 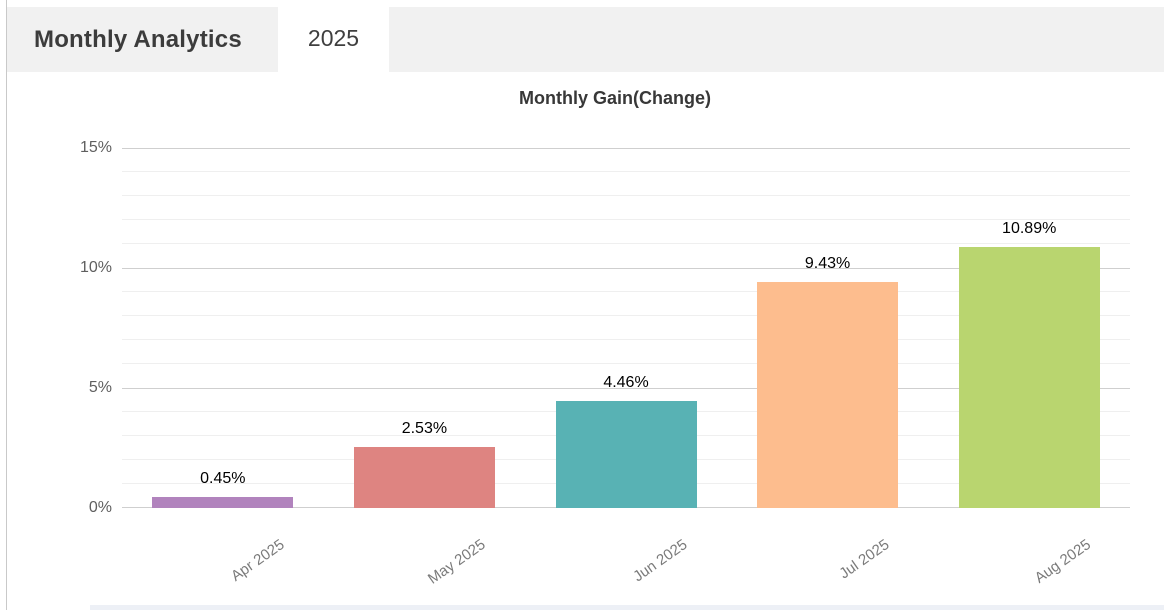 I want to click on bar-value-label: 2.53%, so click(x=424, y=428).